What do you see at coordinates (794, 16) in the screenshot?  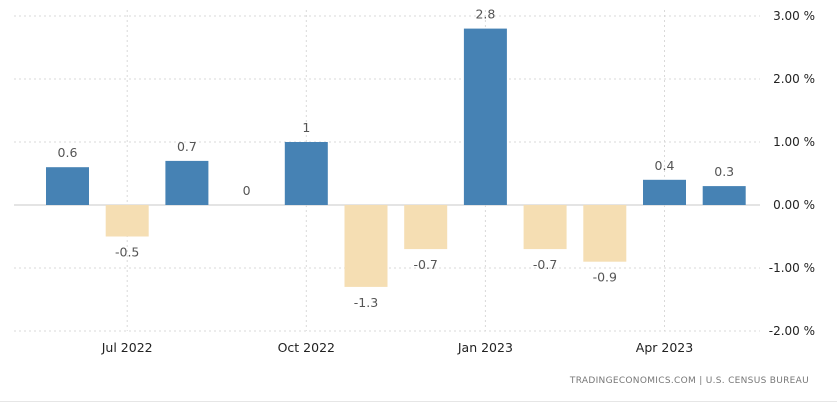 I see `y-tick-label: 3.00 %` at bounding box center [794, 16].